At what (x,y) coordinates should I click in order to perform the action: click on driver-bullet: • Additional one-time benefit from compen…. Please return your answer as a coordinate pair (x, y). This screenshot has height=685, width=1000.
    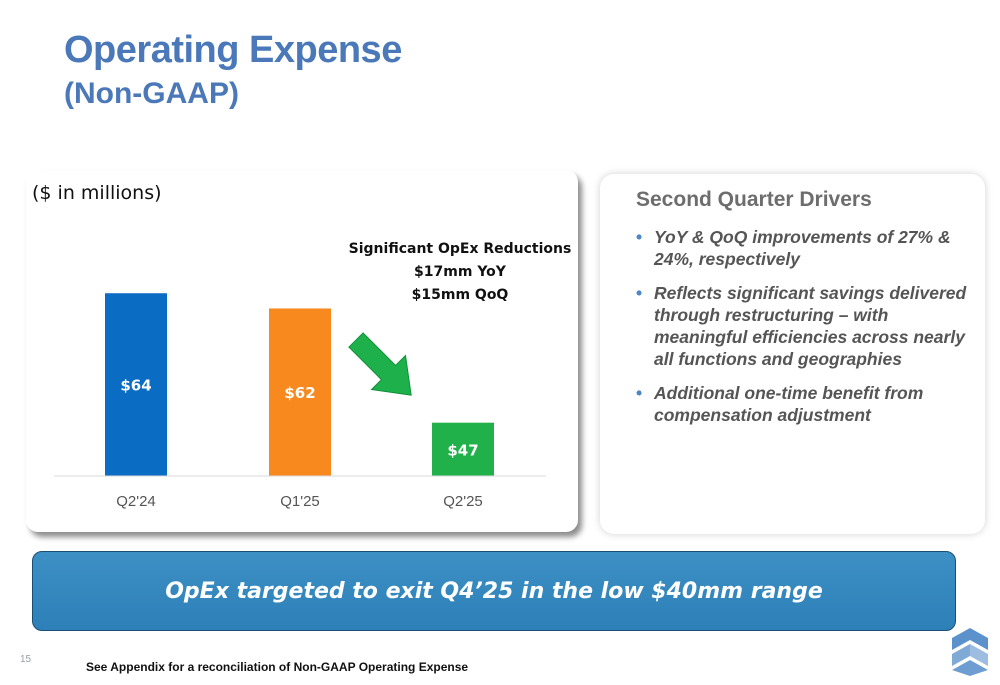
    Looking at the image, I should click on (797, 404).